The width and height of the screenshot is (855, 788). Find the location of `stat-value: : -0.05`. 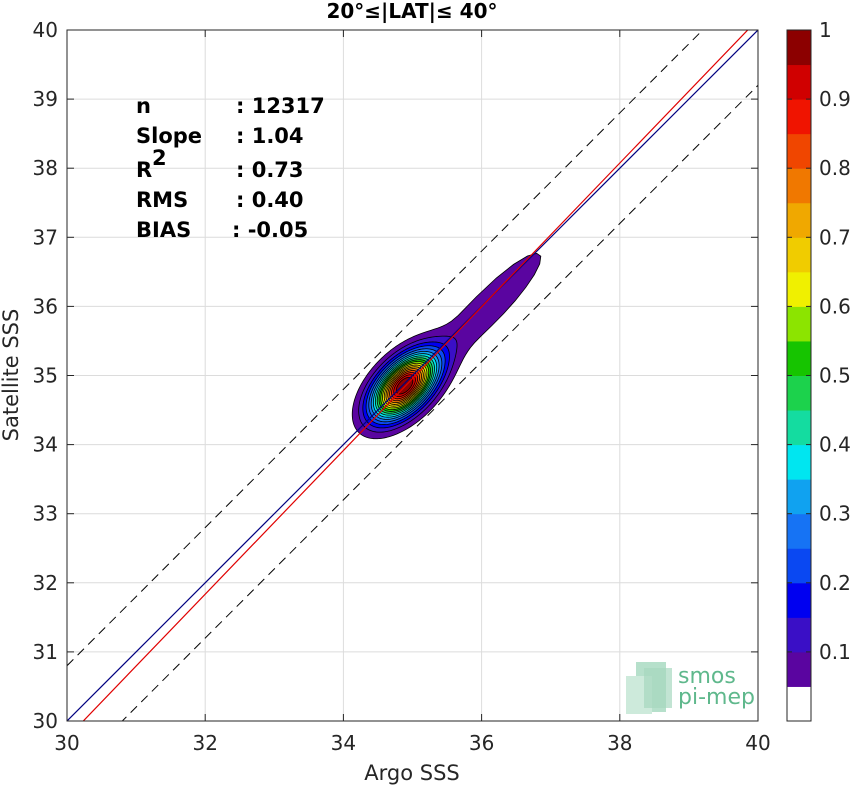

stat-value: : -0.05 is located at coordinates (270, 230).